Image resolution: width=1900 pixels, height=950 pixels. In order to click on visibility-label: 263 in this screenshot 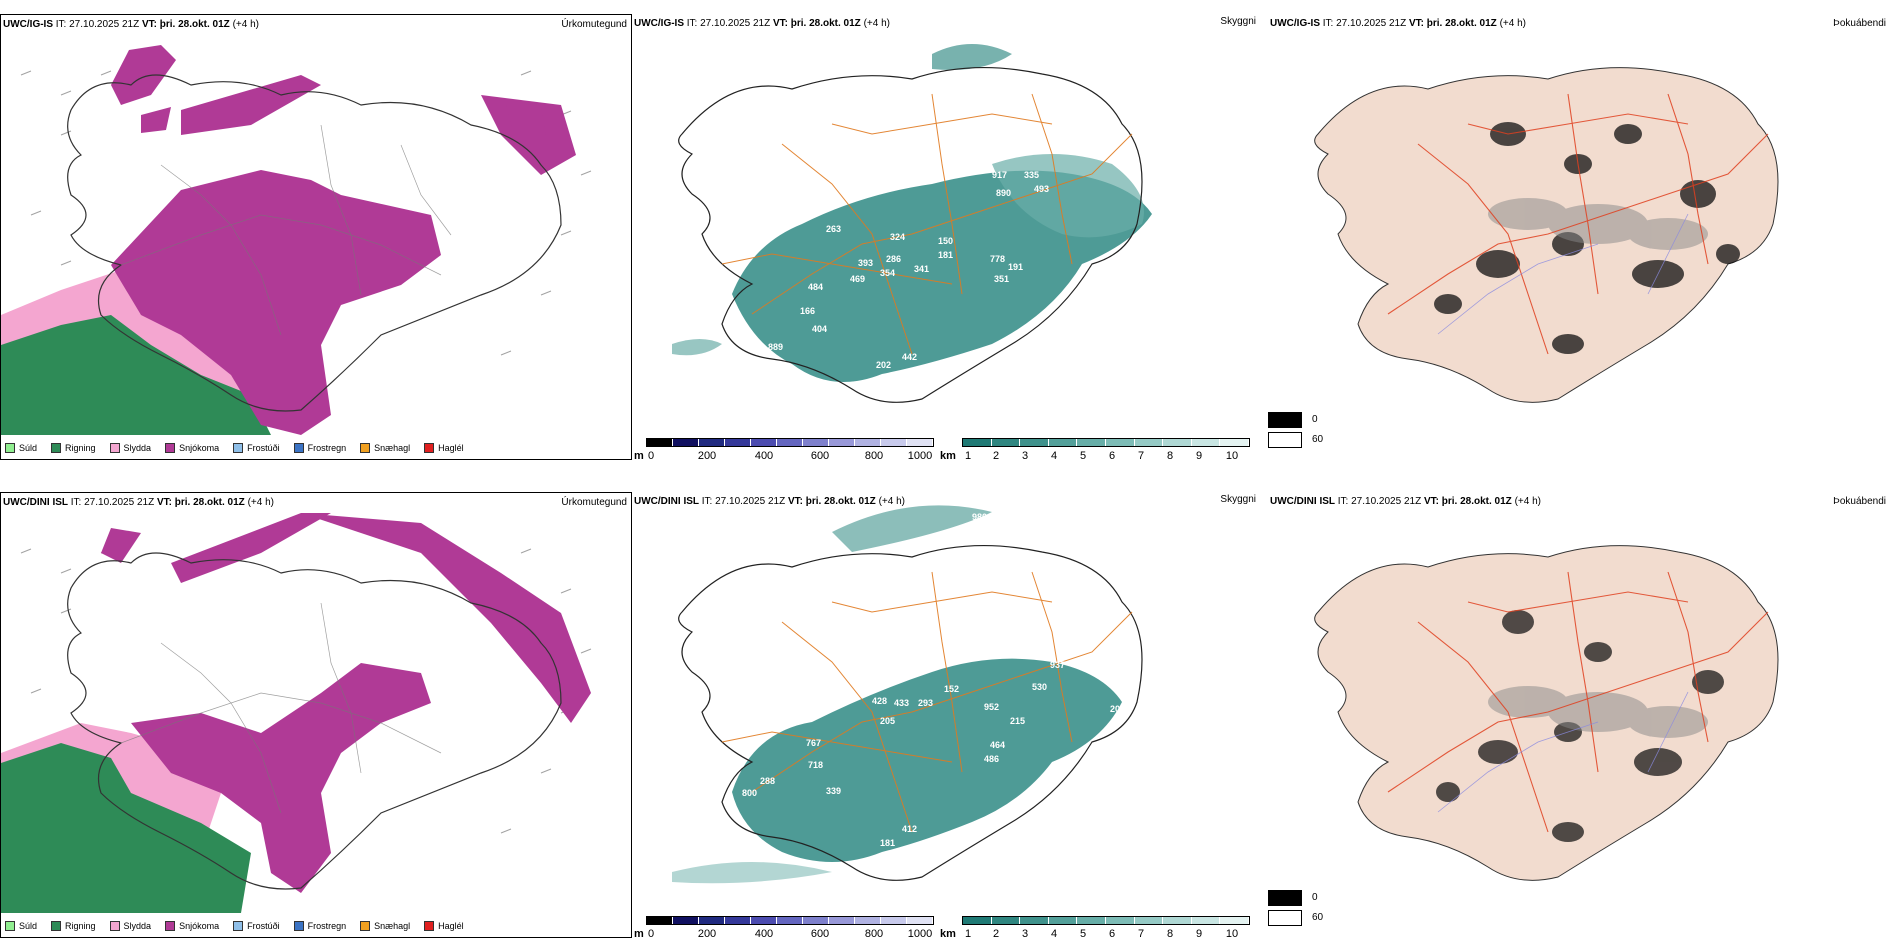, I will do `click(833, 229)`.